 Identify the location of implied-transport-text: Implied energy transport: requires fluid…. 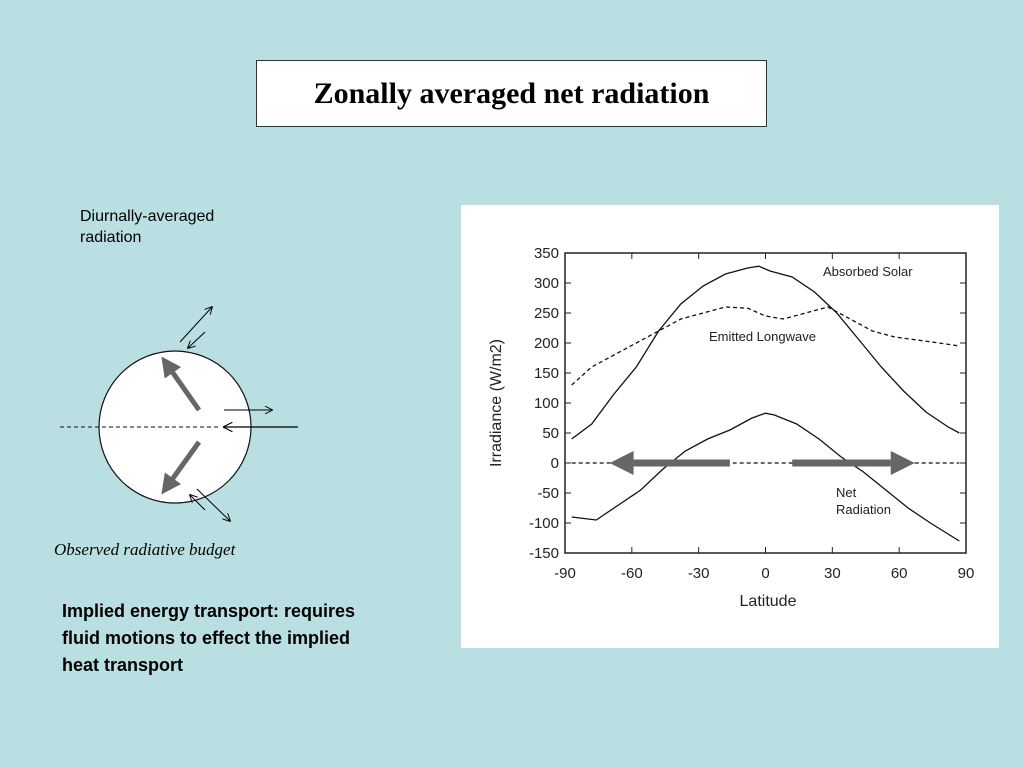
(209, 638).